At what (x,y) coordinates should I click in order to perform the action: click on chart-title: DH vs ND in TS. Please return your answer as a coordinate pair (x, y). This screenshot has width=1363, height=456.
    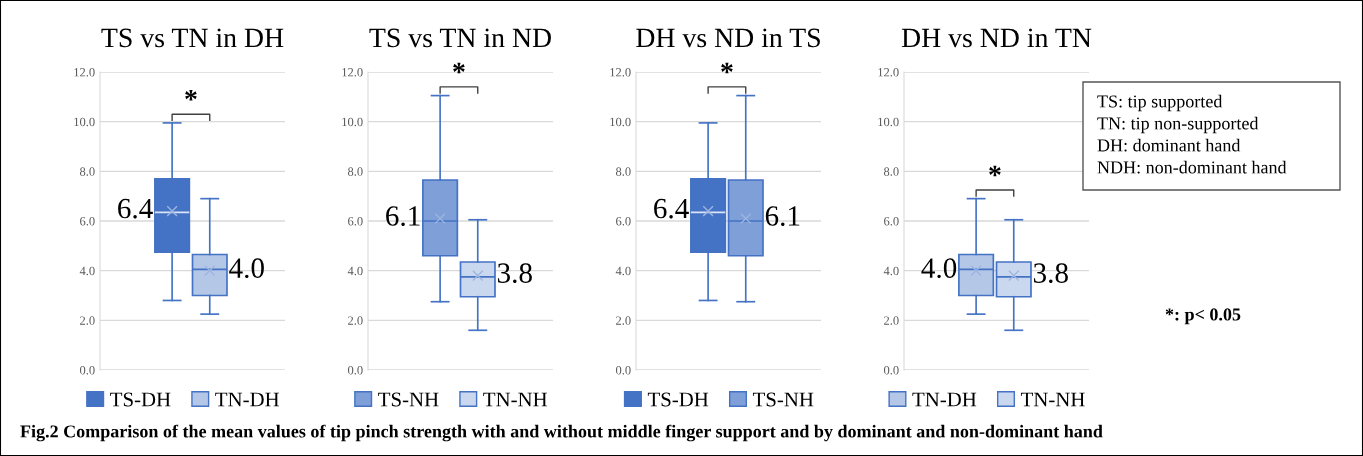
    Looking at the image, I should click on (728, 38).